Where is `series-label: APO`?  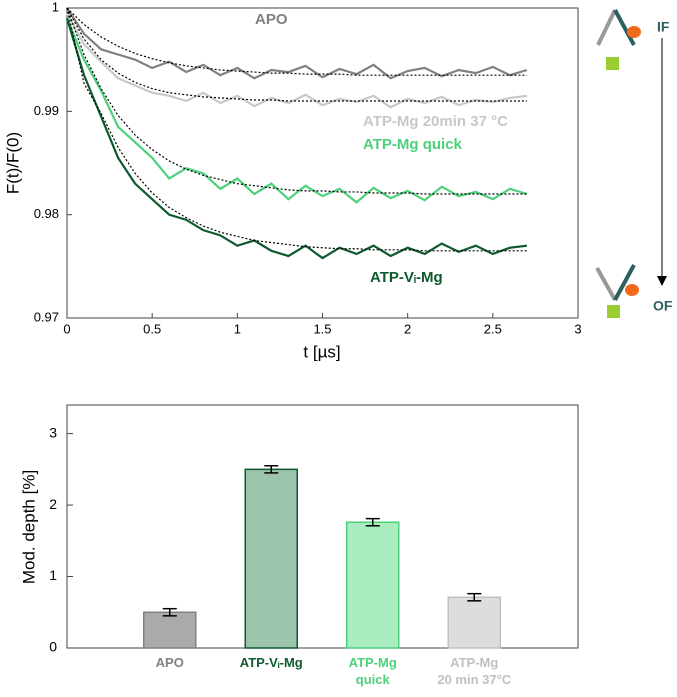
series-label: APO is located at coordinates (271, 19).